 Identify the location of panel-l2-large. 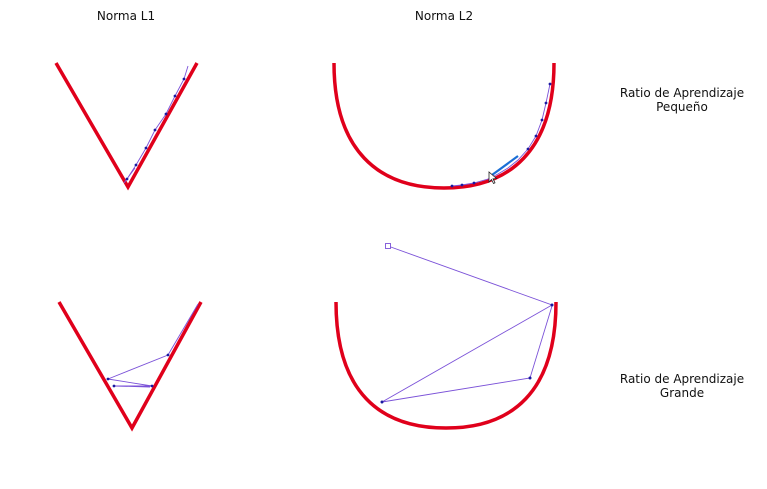
(446, 336).